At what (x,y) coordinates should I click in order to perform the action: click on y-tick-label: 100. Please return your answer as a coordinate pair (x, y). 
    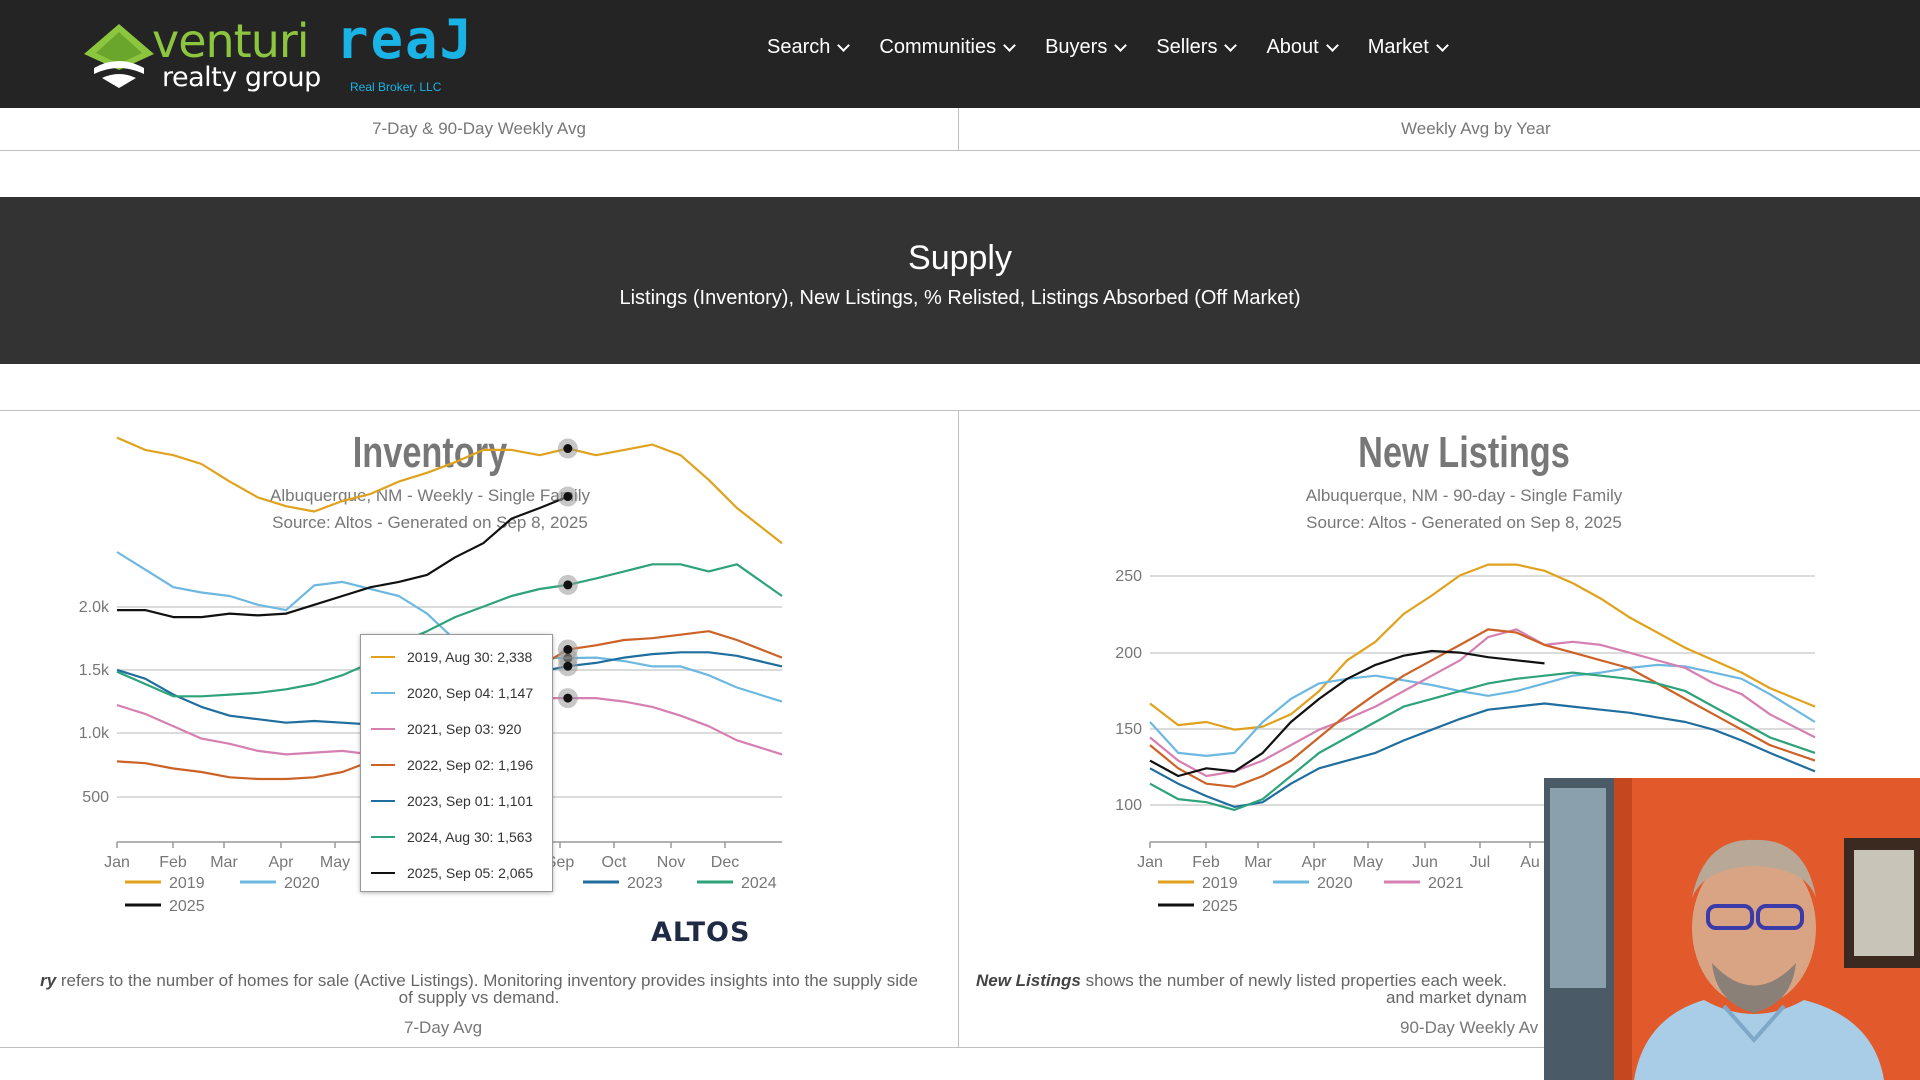
    Looking at the image, I should click on (1128, 805).